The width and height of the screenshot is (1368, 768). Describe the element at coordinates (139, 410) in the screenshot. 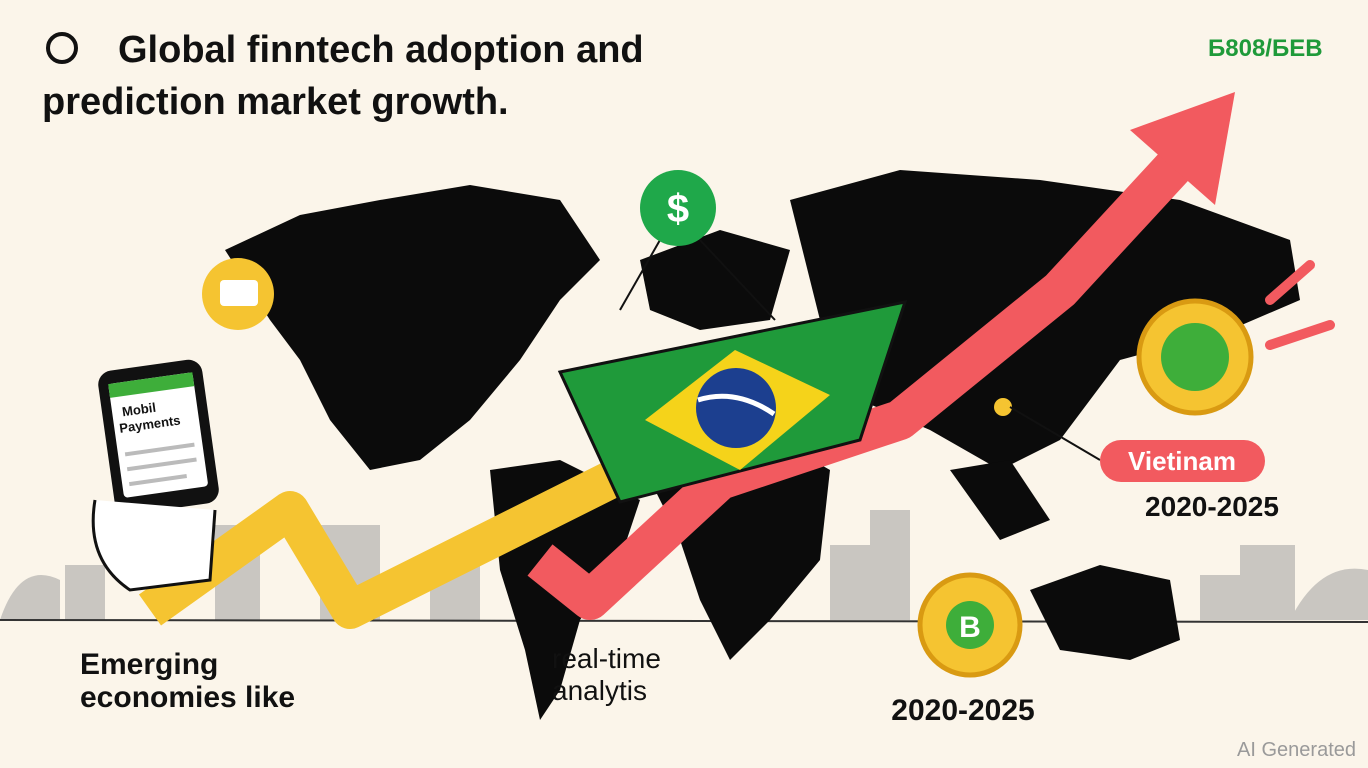

I see `phone-text: Mobil` at that location.